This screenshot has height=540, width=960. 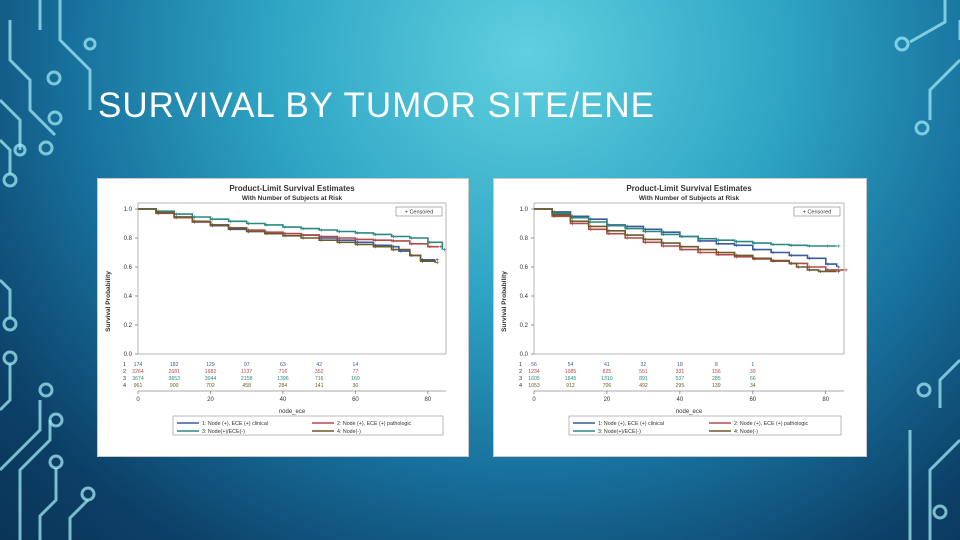 I want to click on risk-count: 160, so click(x=355, y=379).